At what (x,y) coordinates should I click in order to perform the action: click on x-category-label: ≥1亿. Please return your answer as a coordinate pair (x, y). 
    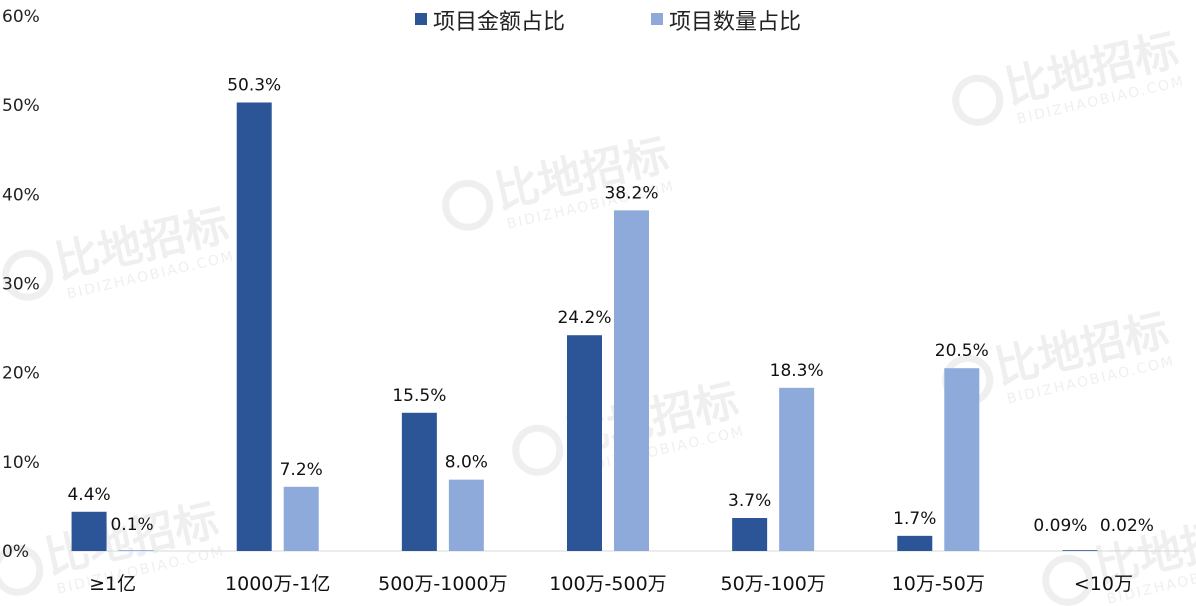
    Looking at the image, I should click on (112, 584).